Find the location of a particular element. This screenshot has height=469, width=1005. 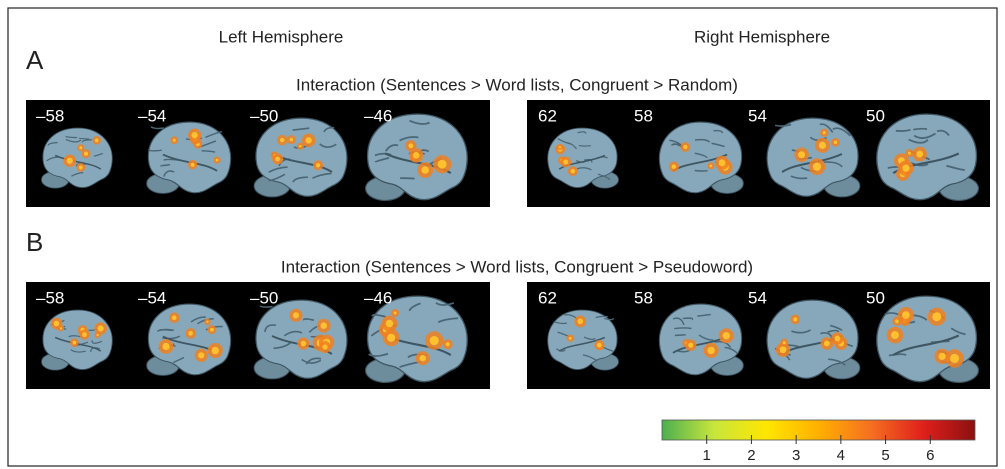

panel-label: B is located at coordinates (34, 242).